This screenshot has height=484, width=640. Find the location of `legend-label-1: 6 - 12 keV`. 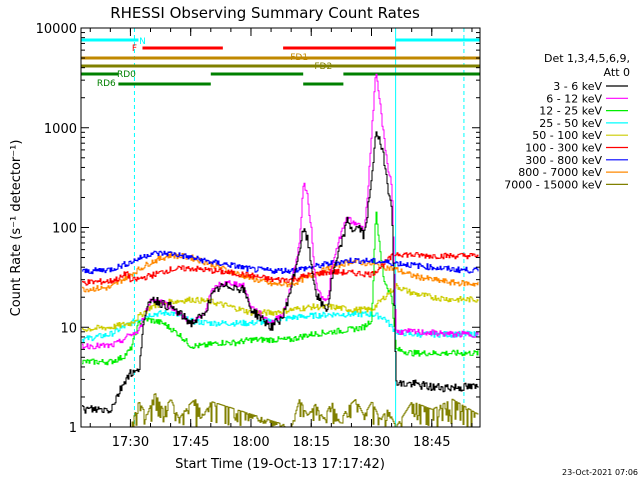

legend-label-1: 6 - 12 keV is located at coordinates (574, 98).